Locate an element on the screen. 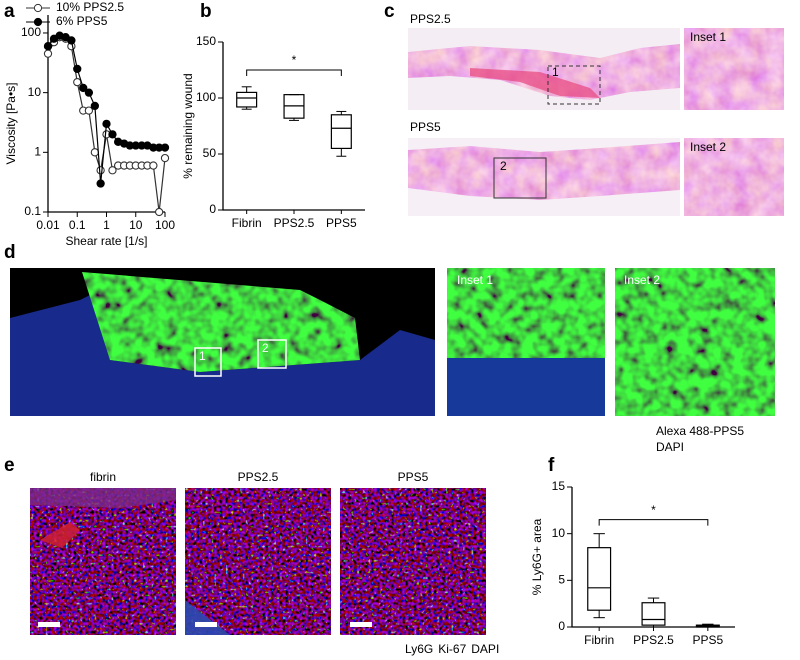 The height and width of the screenshot is (660, 800). image-label: PPS2.5 is located at coordinates (430, 19).